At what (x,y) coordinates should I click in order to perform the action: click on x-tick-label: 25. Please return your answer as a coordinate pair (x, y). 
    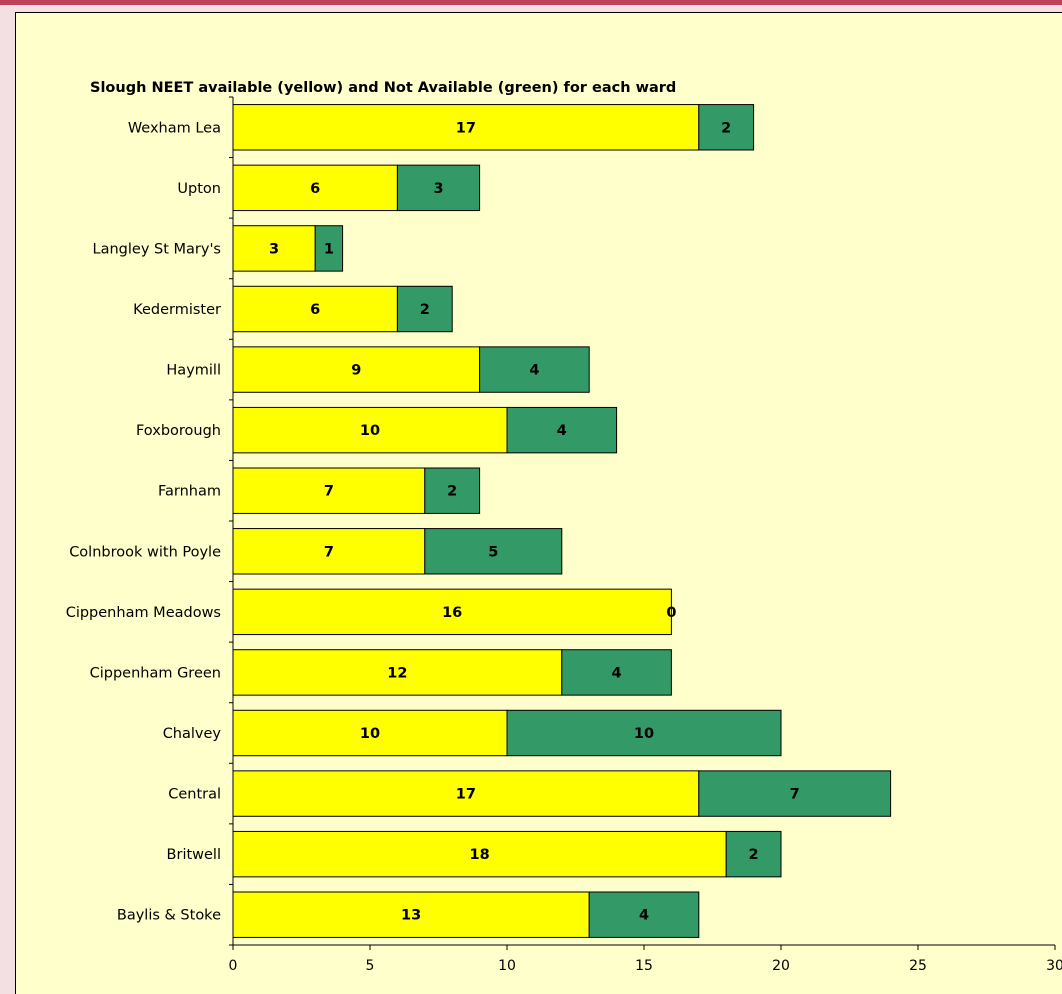
    Looking at the image, I should click on (918, 966).